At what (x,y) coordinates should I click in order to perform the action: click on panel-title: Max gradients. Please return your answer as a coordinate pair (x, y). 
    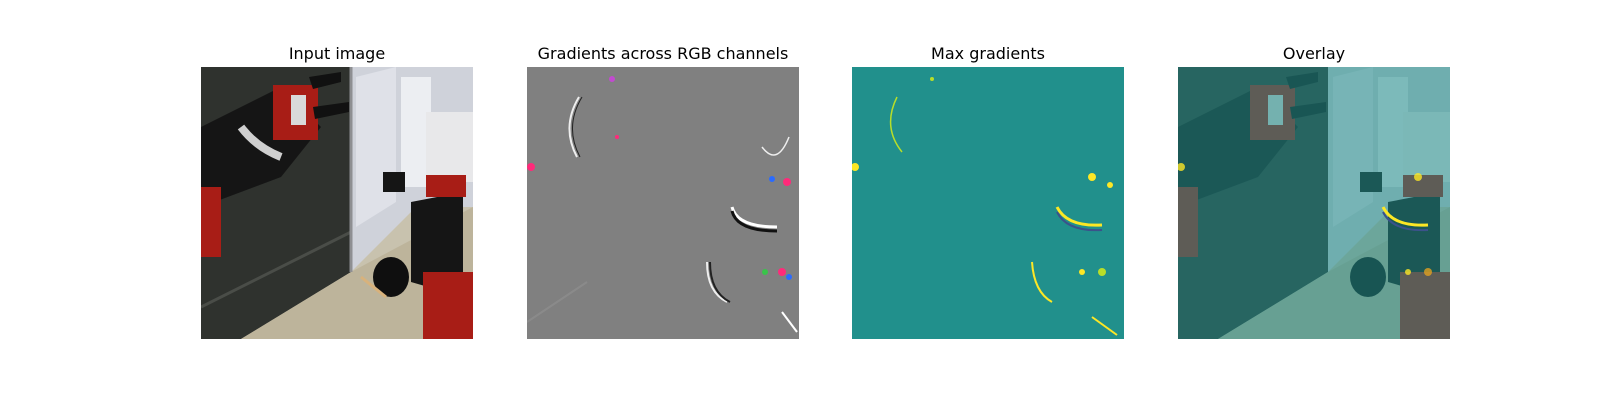
    Looking at the image, I should click on (988, 53).